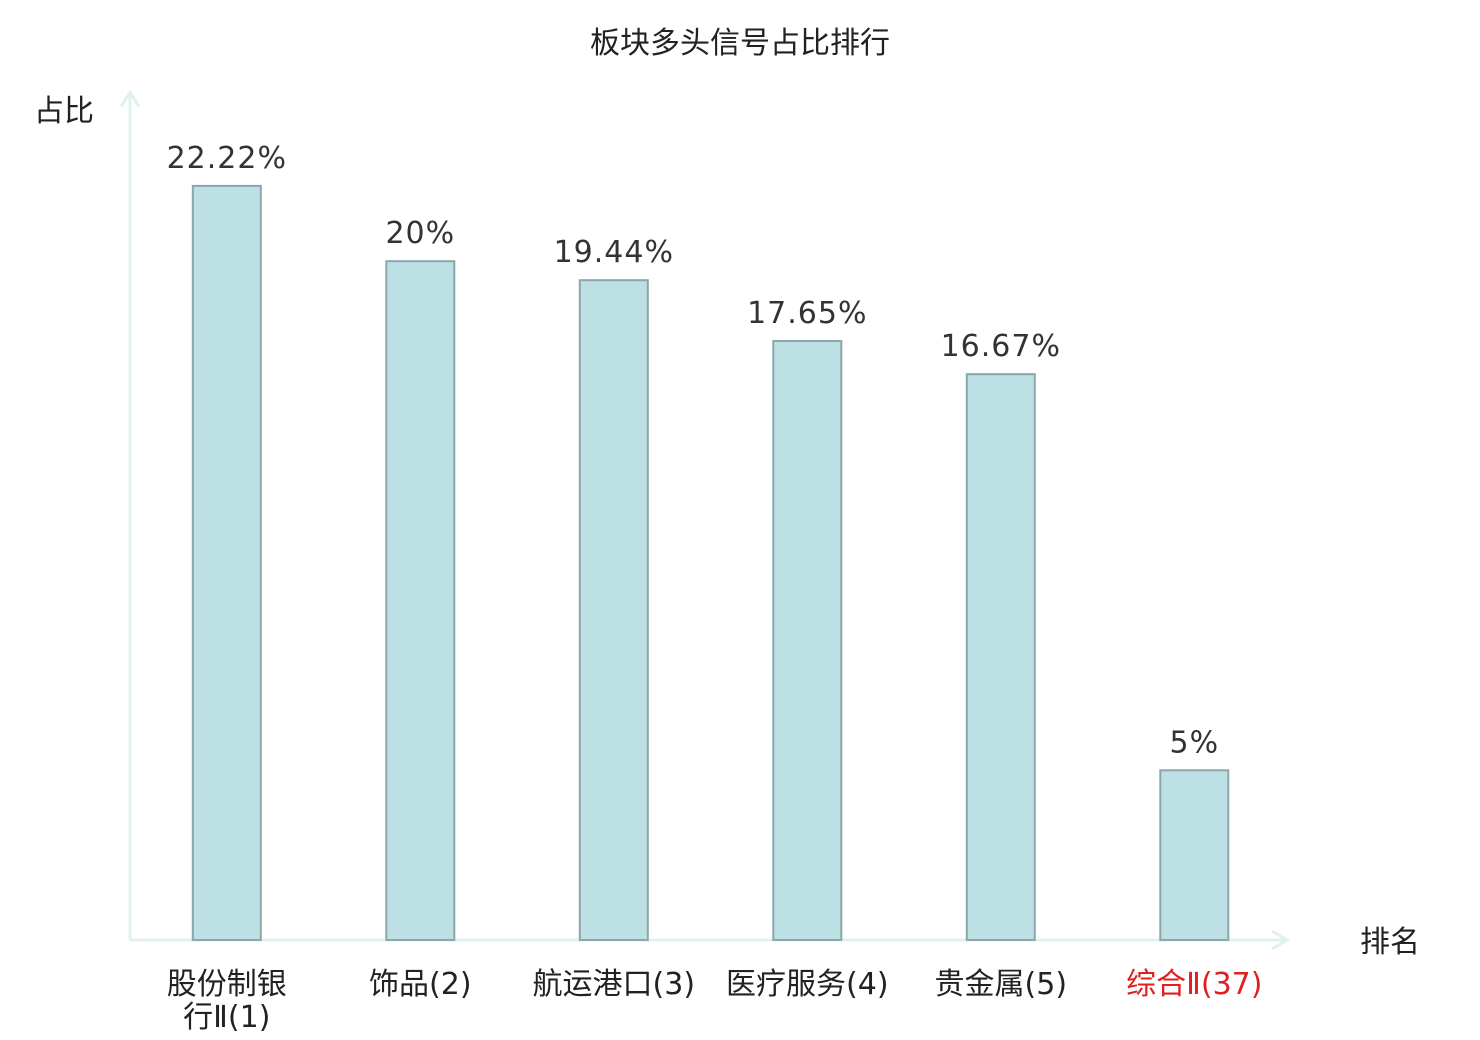 This screenshot has height=1040, width=1480. I want to click on data-label: 17.65%, so click(807, 313).